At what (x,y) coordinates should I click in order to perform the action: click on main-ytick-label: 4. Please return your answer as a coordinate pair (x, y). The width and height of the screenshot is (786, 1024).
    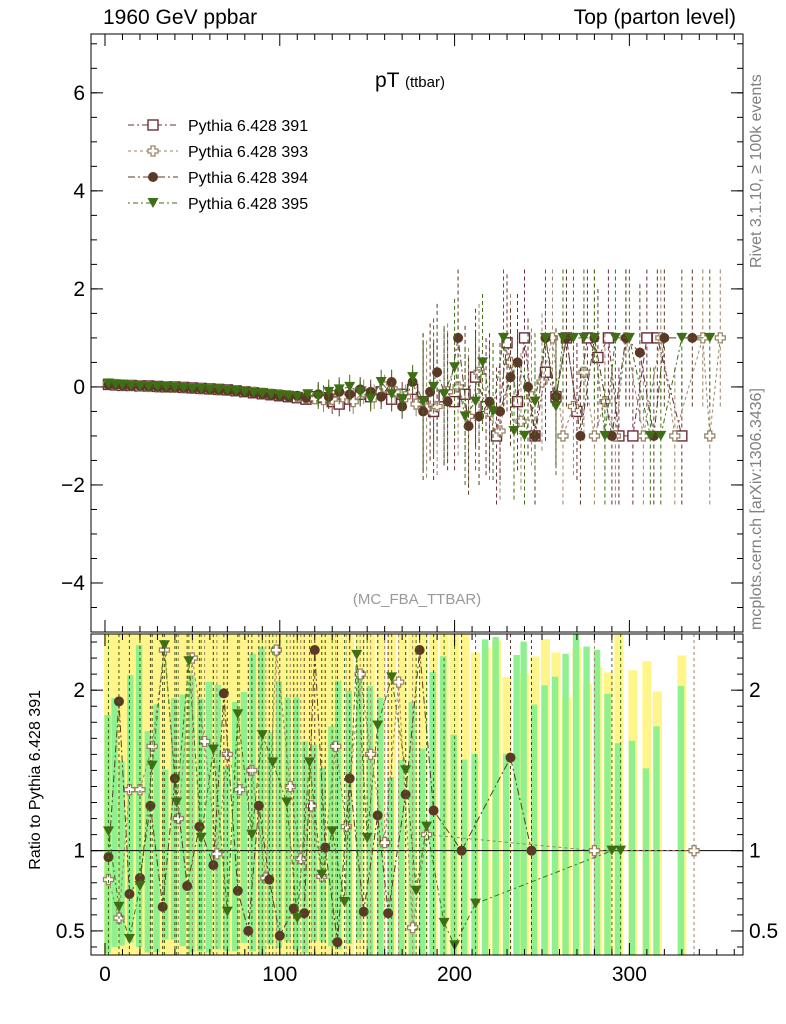
    Looking at the image, I should click on (79, 191).